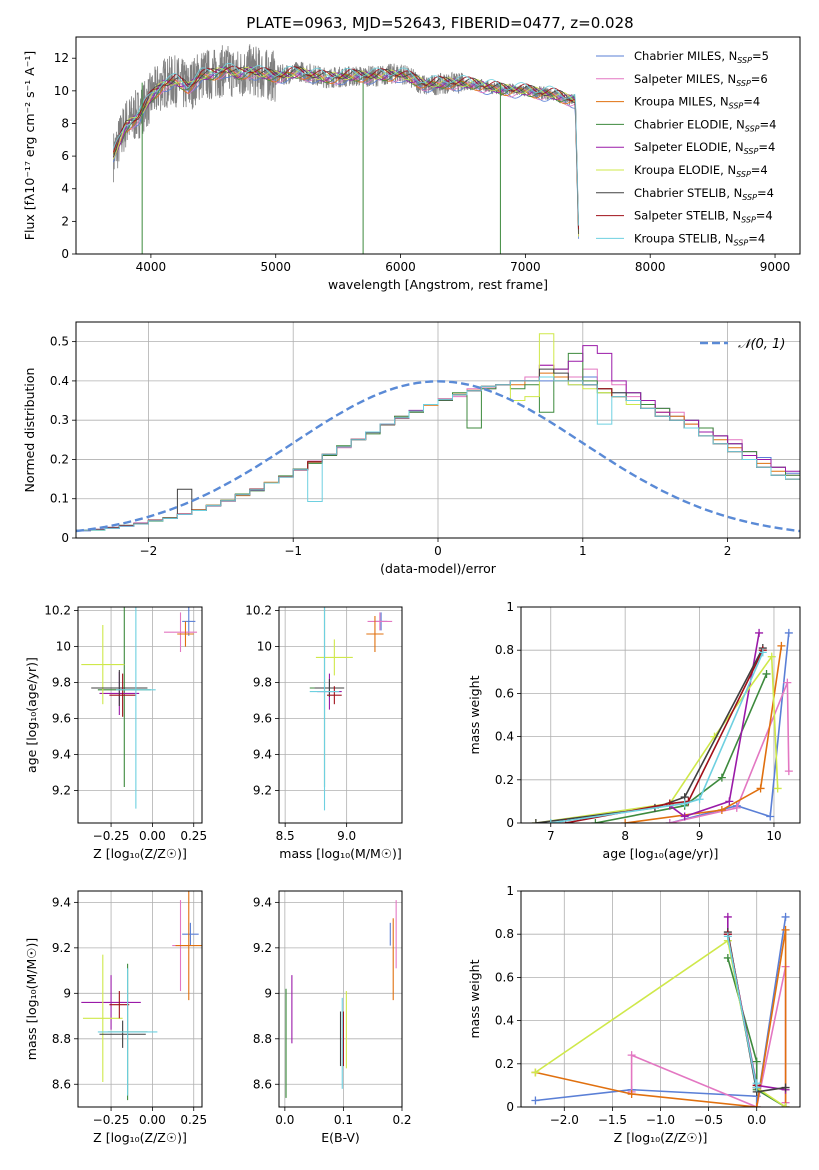  Describe the element at coordinates (504, 650) in the screenshot. I see `y-tick-label: 0.8` at that location.